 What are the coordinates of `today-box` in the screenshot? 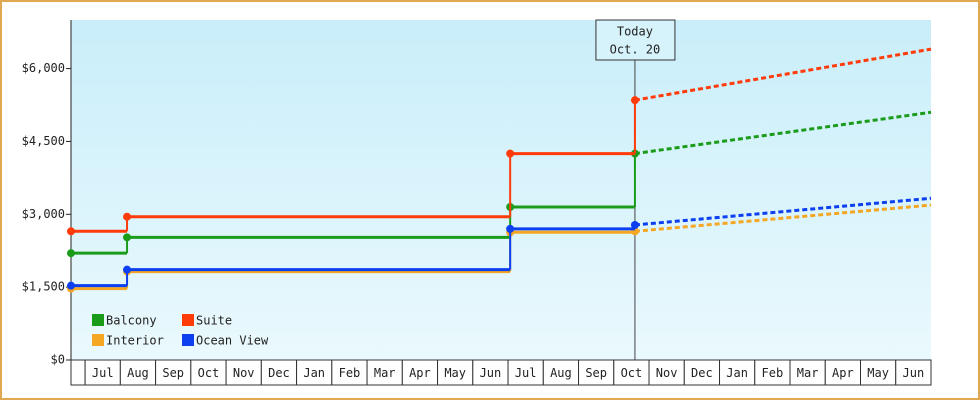 It's located at (635, 40).